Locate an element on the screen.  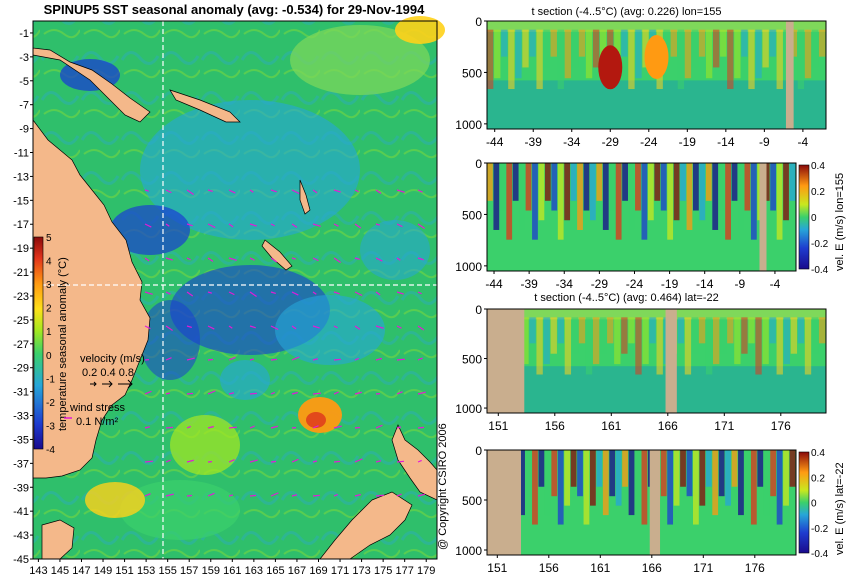
vsec-lon-x-tick-label: -39 is located at coordinates (529, 284).